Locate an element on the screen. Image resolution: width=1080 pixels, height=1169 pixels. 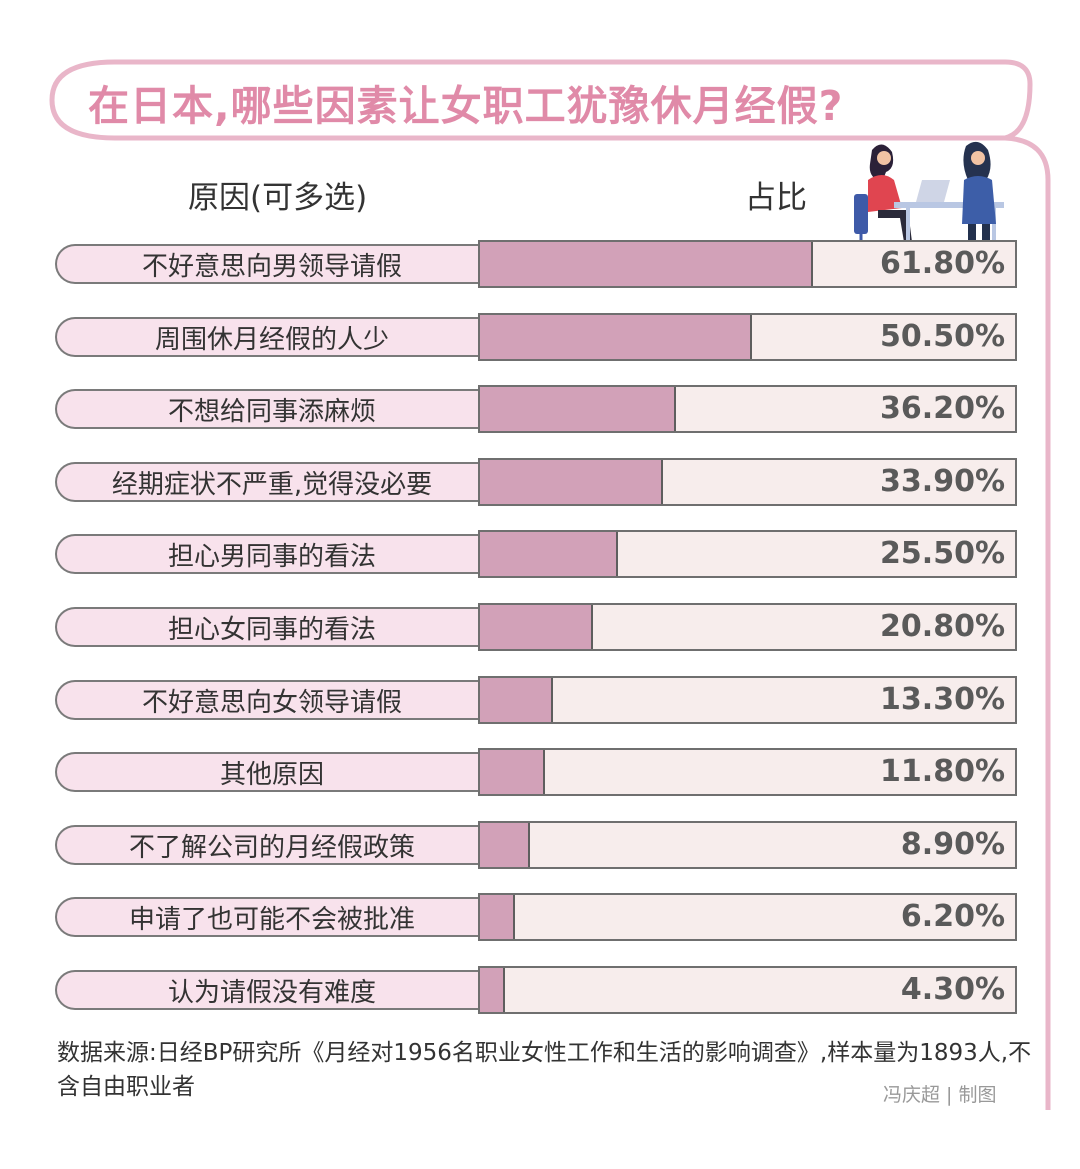
chart-row: 经期症状不严重,觉得没必要 33.90% is located at coordinates (536, 482).